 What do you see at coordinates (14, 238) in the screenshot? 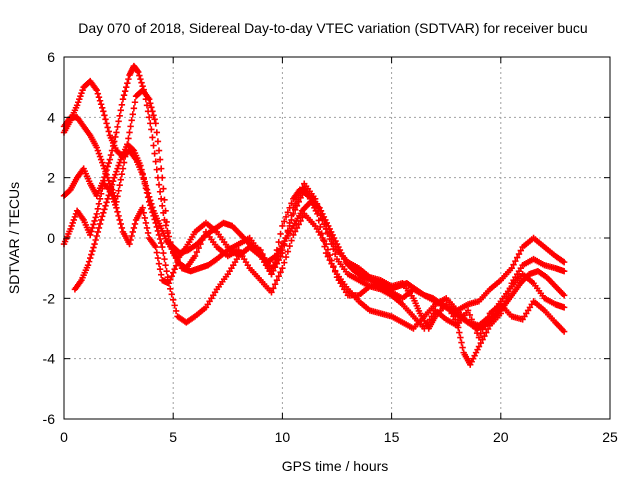
I see `y-axis-label: SDTVAR / TECUs` at bounding box center [14, 238].